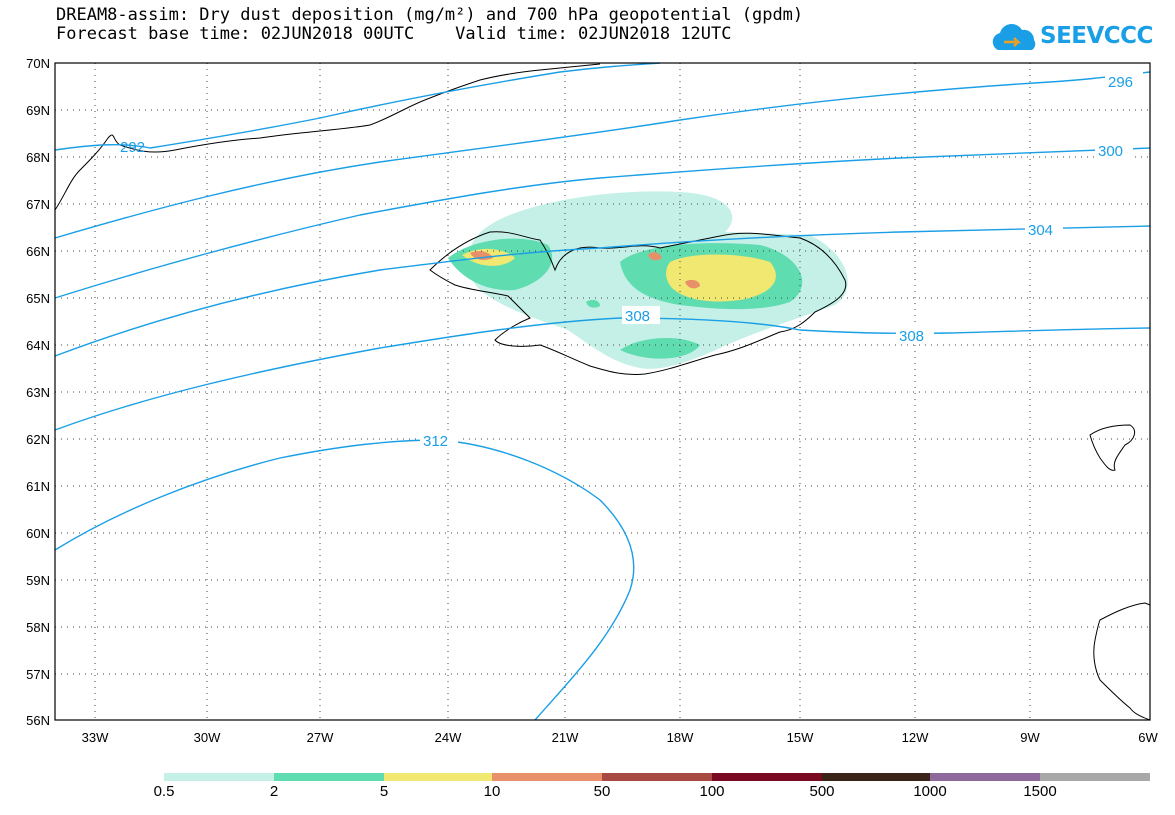  Describe the element at coordinates (712, 791) in the screenshot. I see `legend-label: 100` at that location.